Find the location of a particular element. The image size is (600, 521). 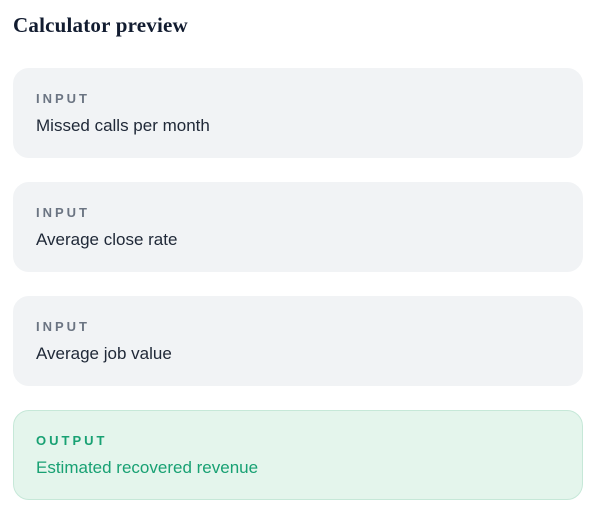

field-label: Estimated recovered revenue is located at coordinates (147, 467).